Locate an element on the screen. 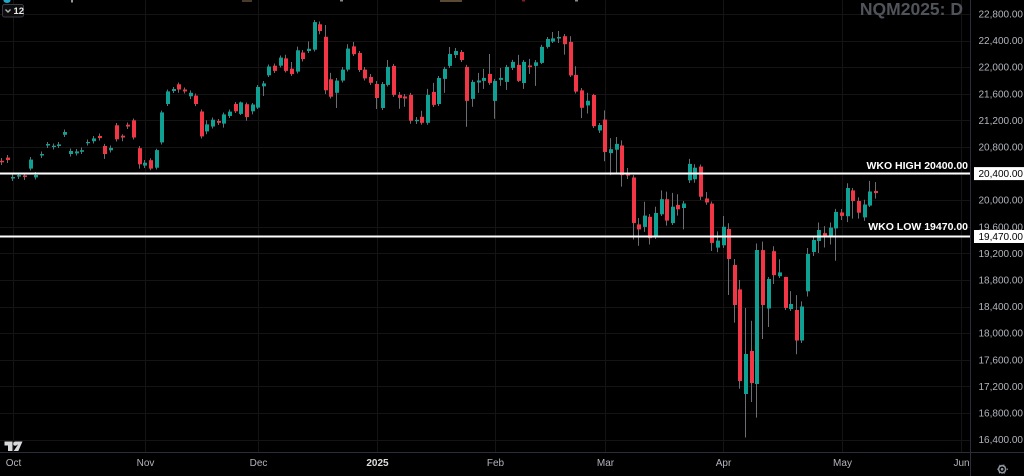 This screenshot has width=1024, height=476. svg-text: Nov is located at coordinates (146, 463).